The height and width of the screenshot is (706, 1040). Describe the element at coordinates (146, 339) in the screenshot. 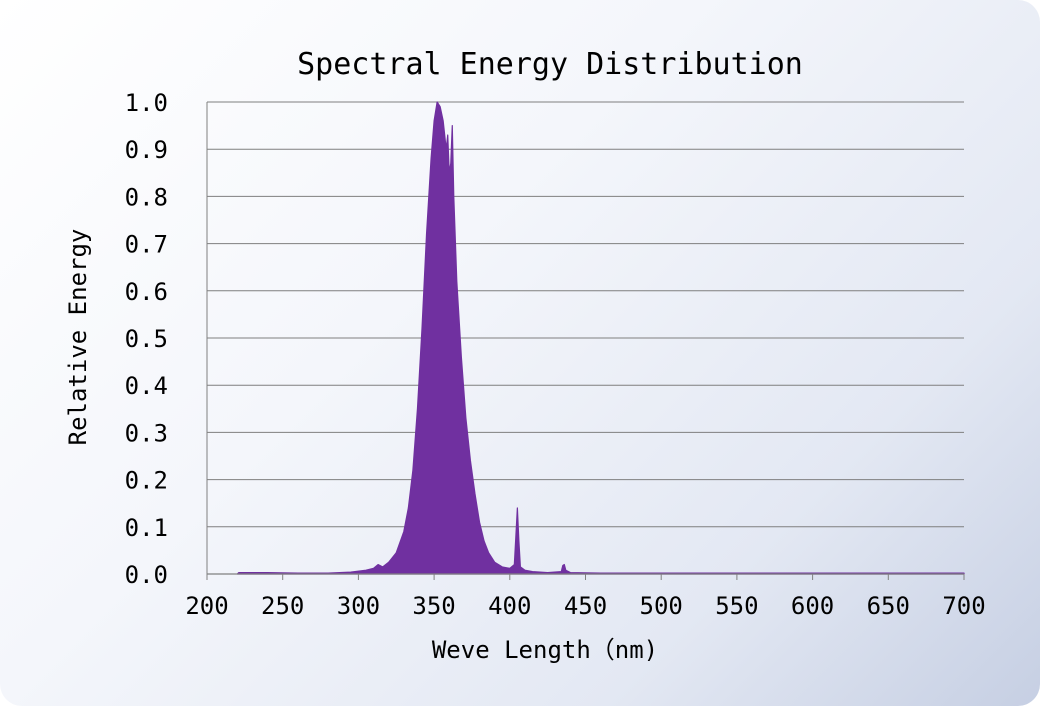

I see `y-tick-label: 0.5` at that location.